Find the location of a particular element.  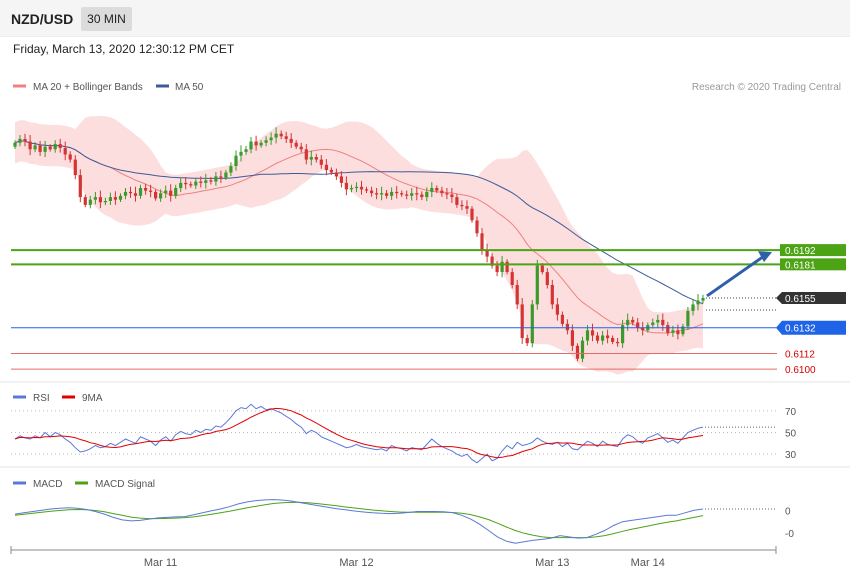

macd-signal-legend-swatch is located at coordinates (81, 483).